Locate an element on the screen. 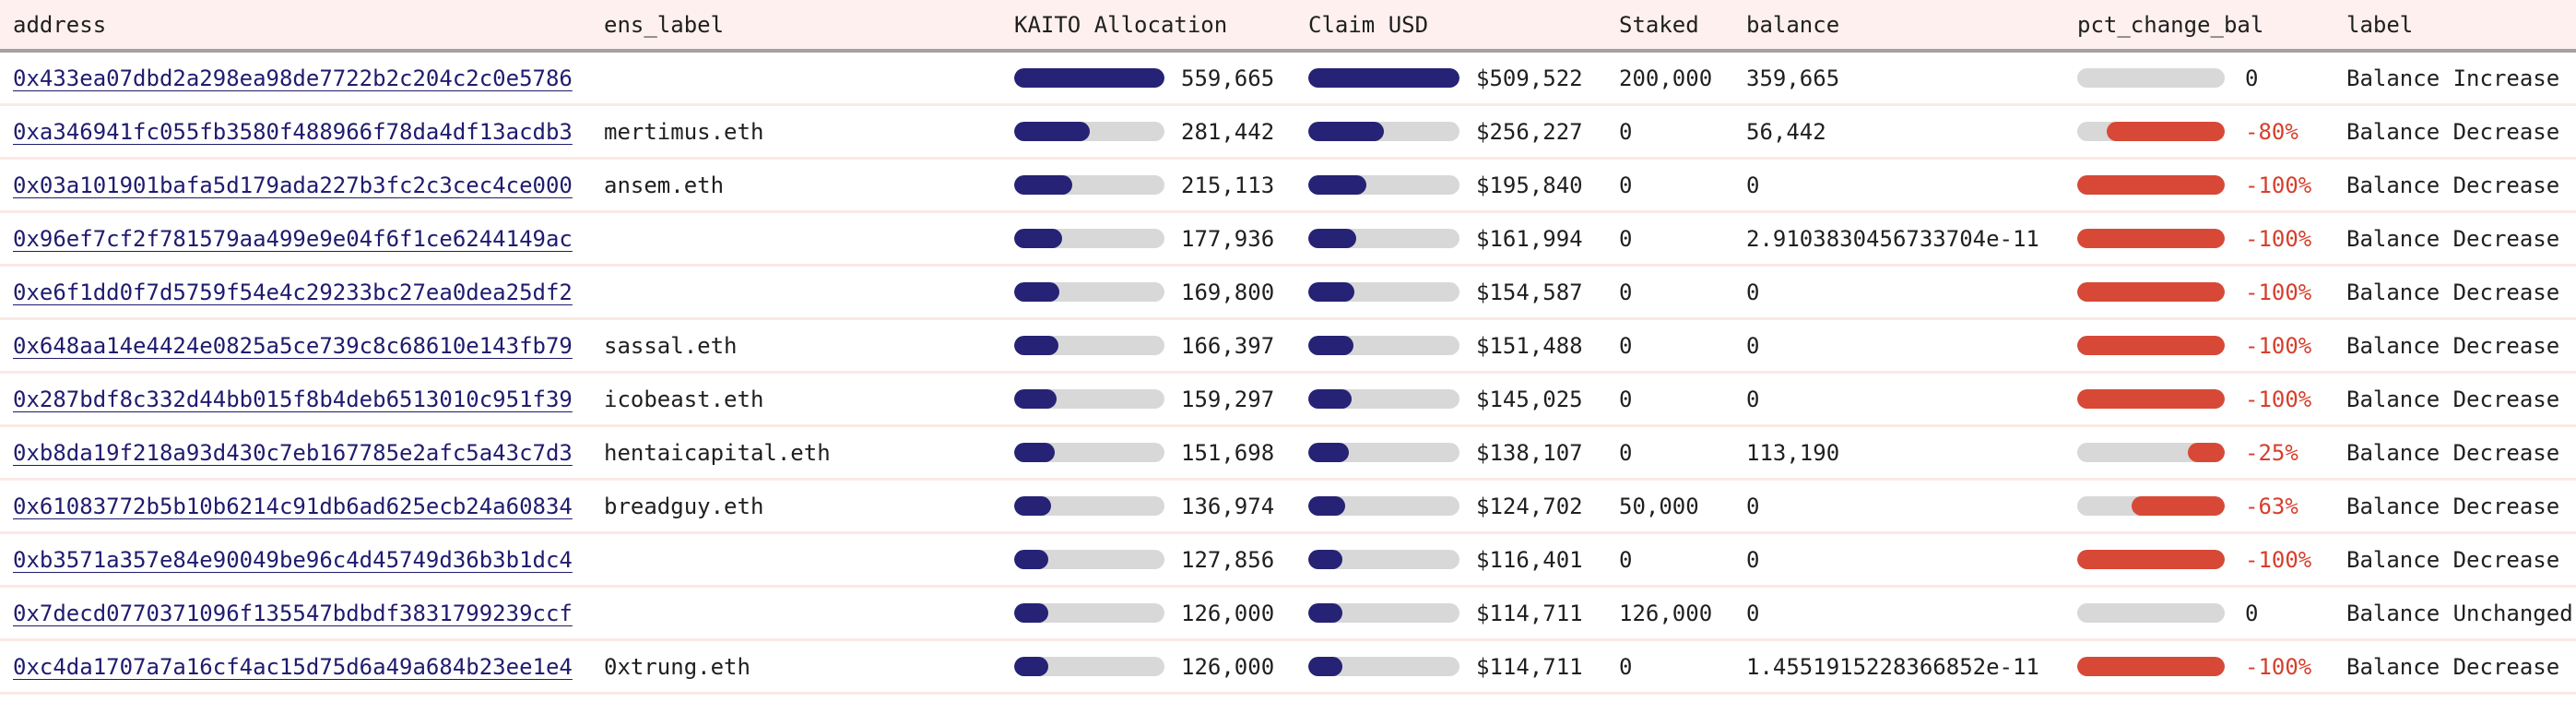 Image resolution: width=2576 pixels, height=714 pixels. claim-usd-value: $151,488 is located at coordinates (1529, 345).